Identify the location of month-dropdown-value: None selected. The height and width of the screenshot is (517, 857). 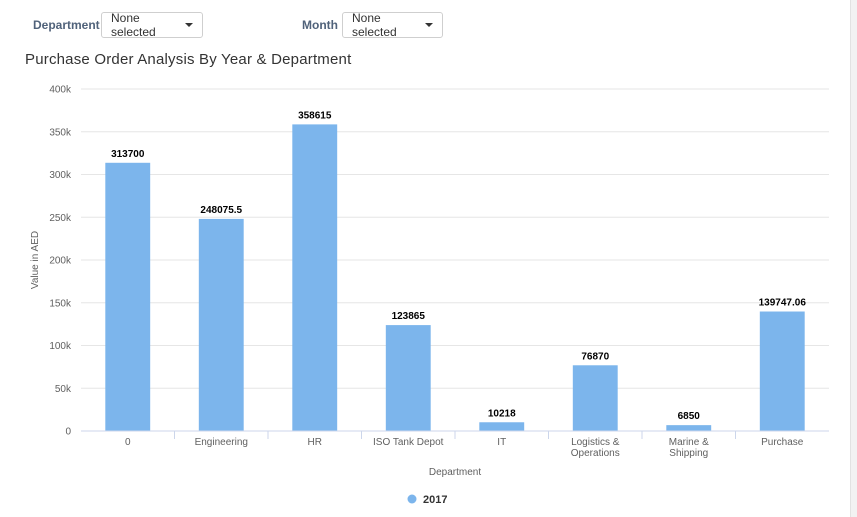
(374, 25).